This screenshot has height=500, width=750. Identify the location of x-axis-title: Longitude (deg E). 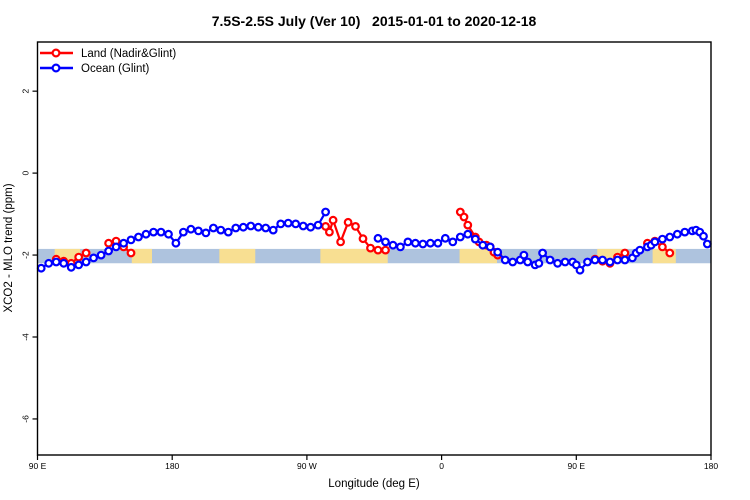
(374, 484).